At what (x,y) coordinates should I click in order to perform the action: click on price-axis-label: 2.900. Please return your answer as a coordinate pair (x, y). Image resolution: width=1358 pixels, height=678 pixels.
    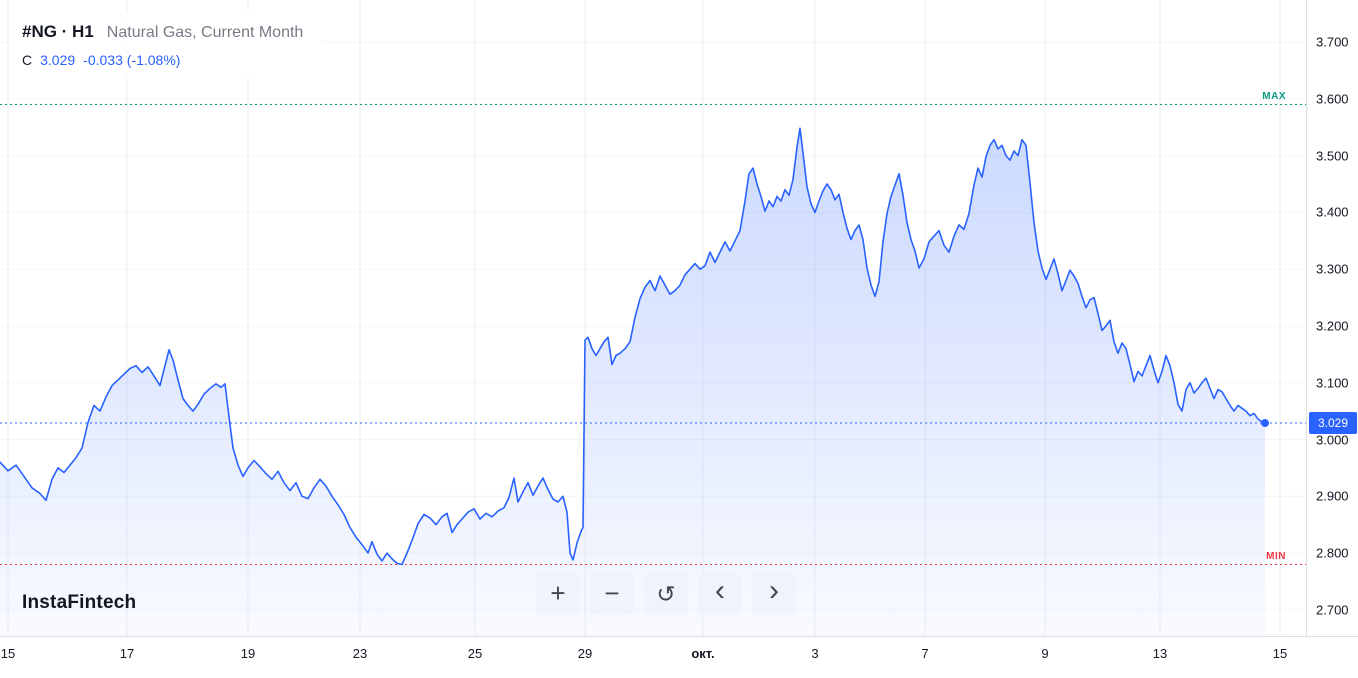
    Looking at the image, I should click on (1332, 496).